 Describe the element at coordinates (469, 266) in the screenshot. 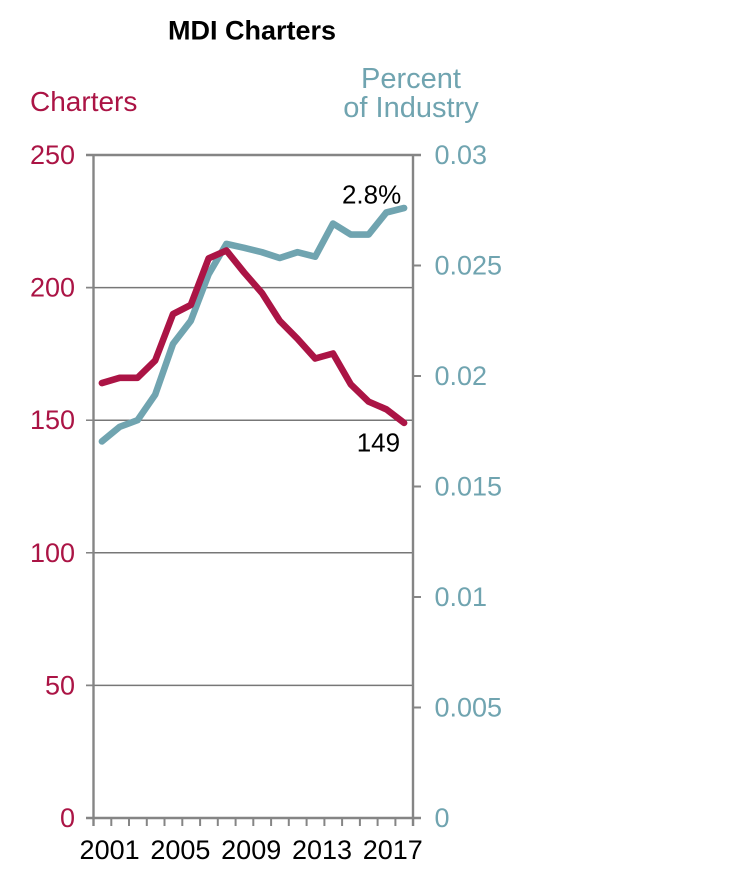

I see `svg-text: 0.025` at that location.